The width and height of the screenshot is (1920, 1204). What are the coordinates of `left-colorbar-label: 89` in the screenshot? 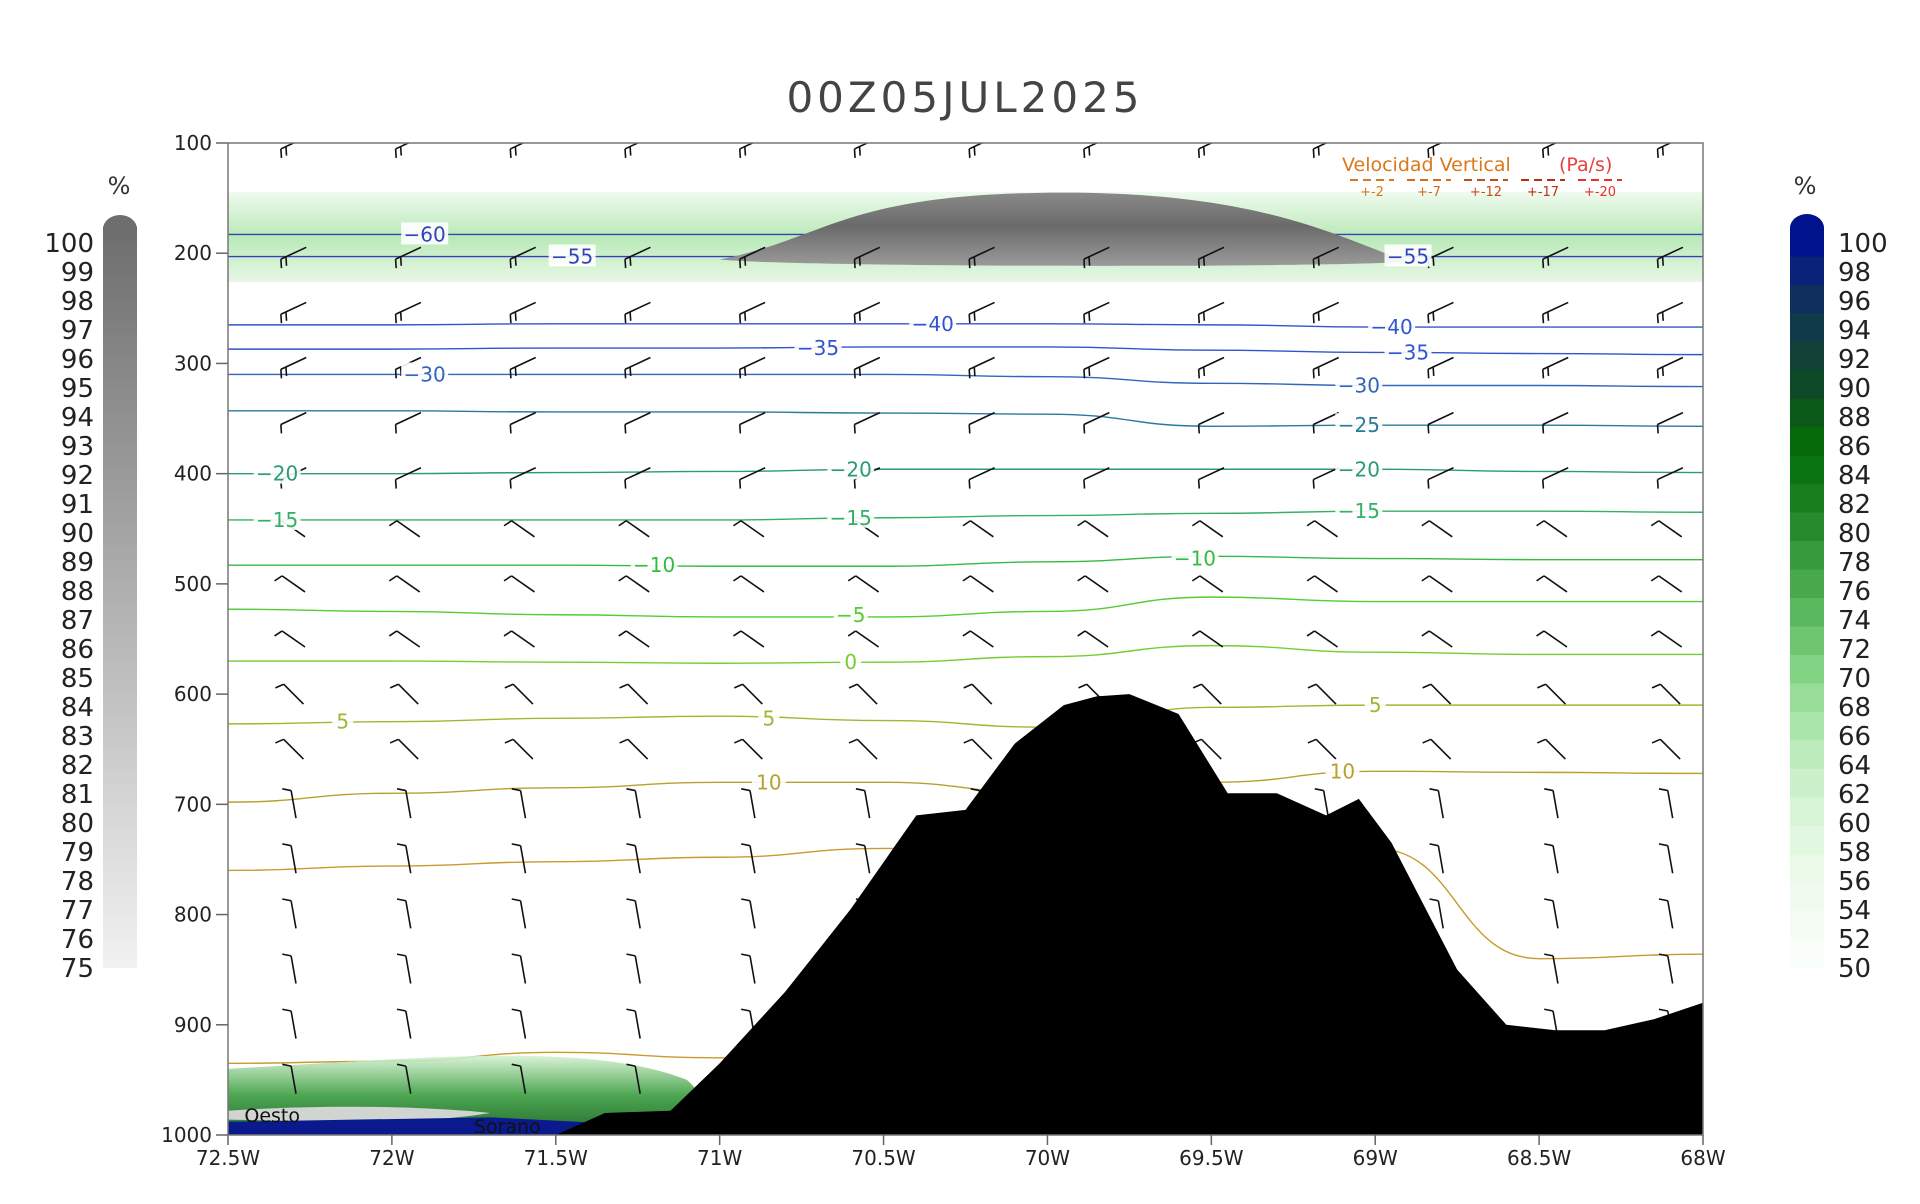 It's located at (77, 563).